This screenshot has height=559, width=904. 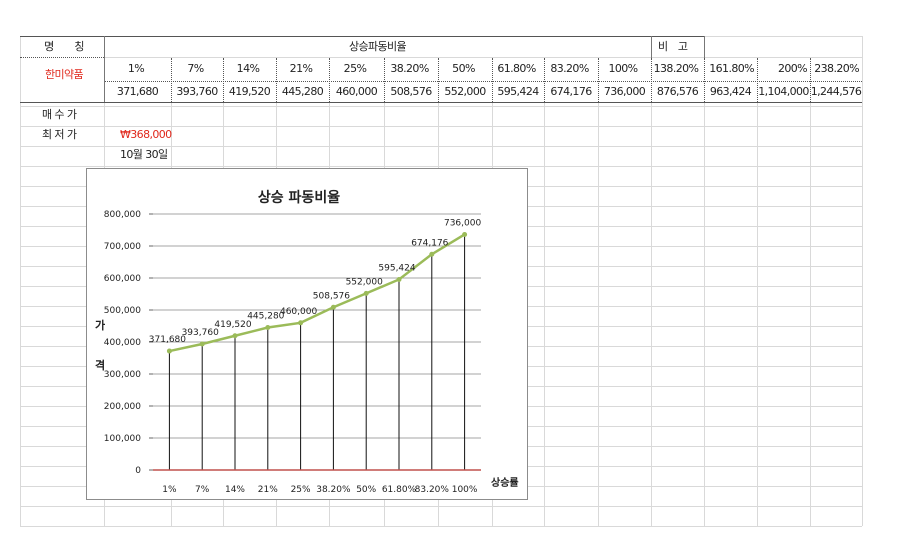 I want to click on note-header: 비 고, so click(x=673, y=46).